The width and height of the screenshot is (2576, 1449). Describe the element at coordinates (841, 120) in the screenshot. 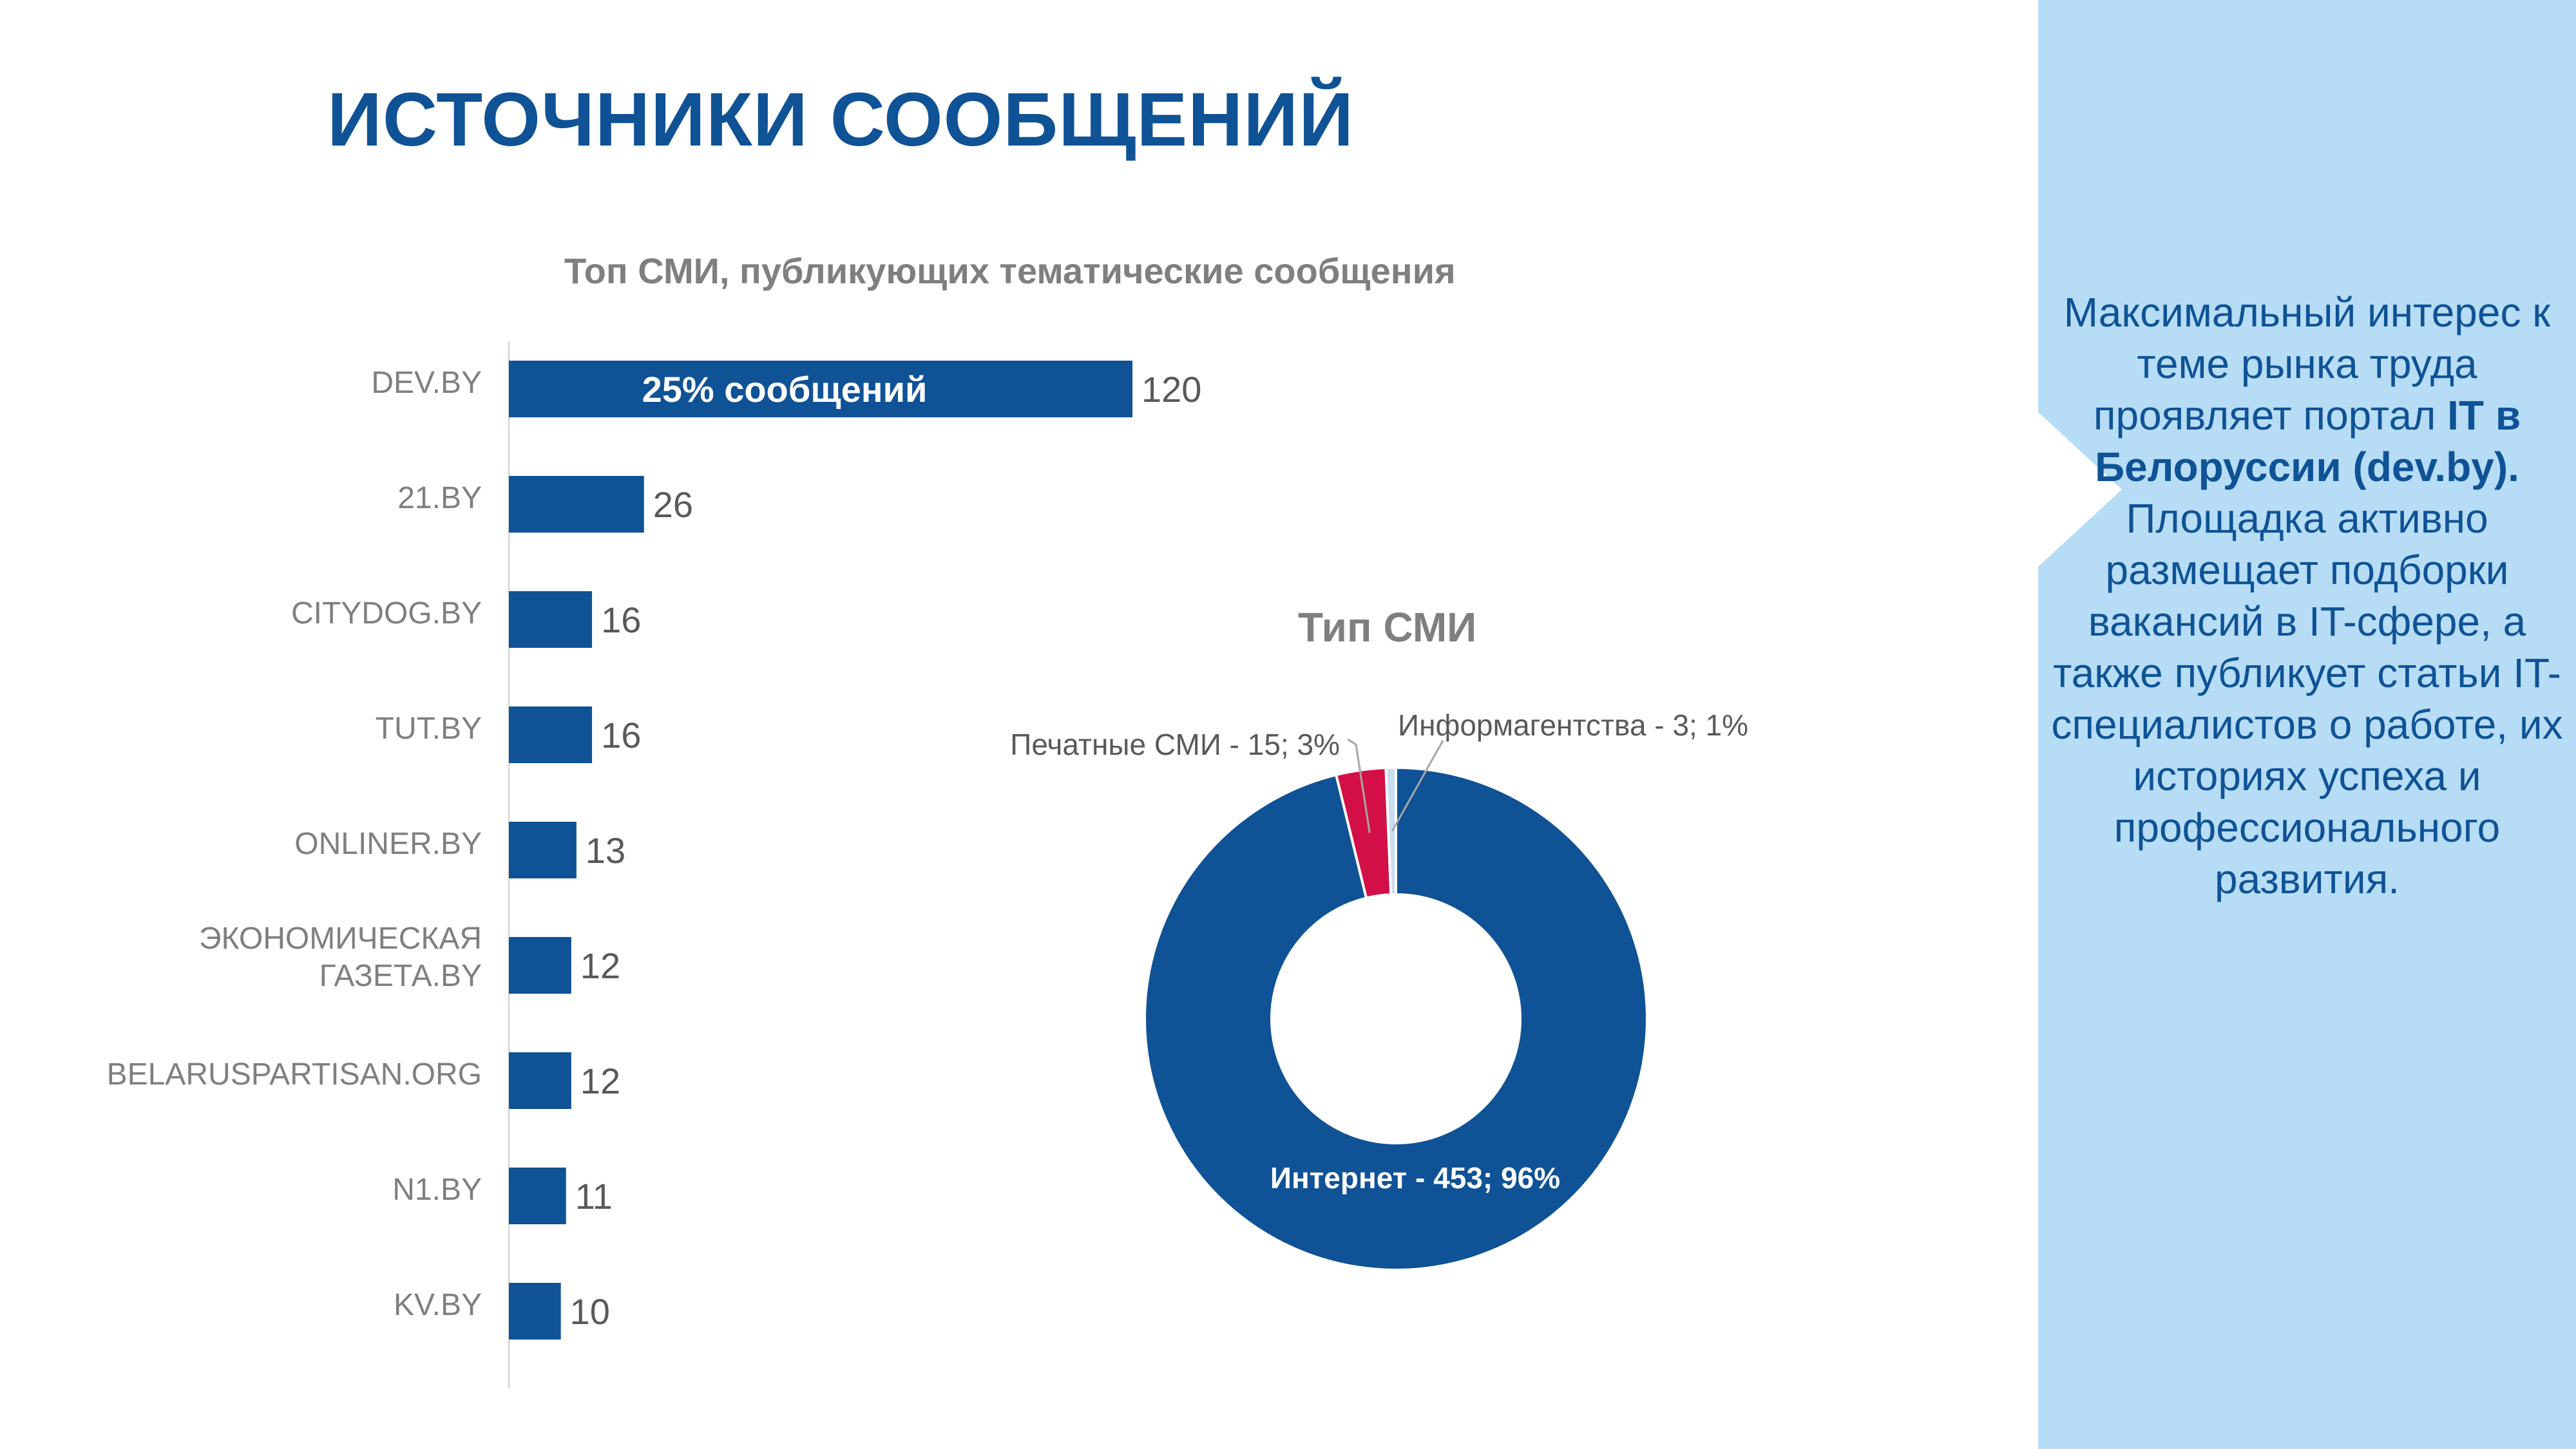

I see `page-title: ИСТОЧНИКИ СООБЩЕНИЙ` at that location.